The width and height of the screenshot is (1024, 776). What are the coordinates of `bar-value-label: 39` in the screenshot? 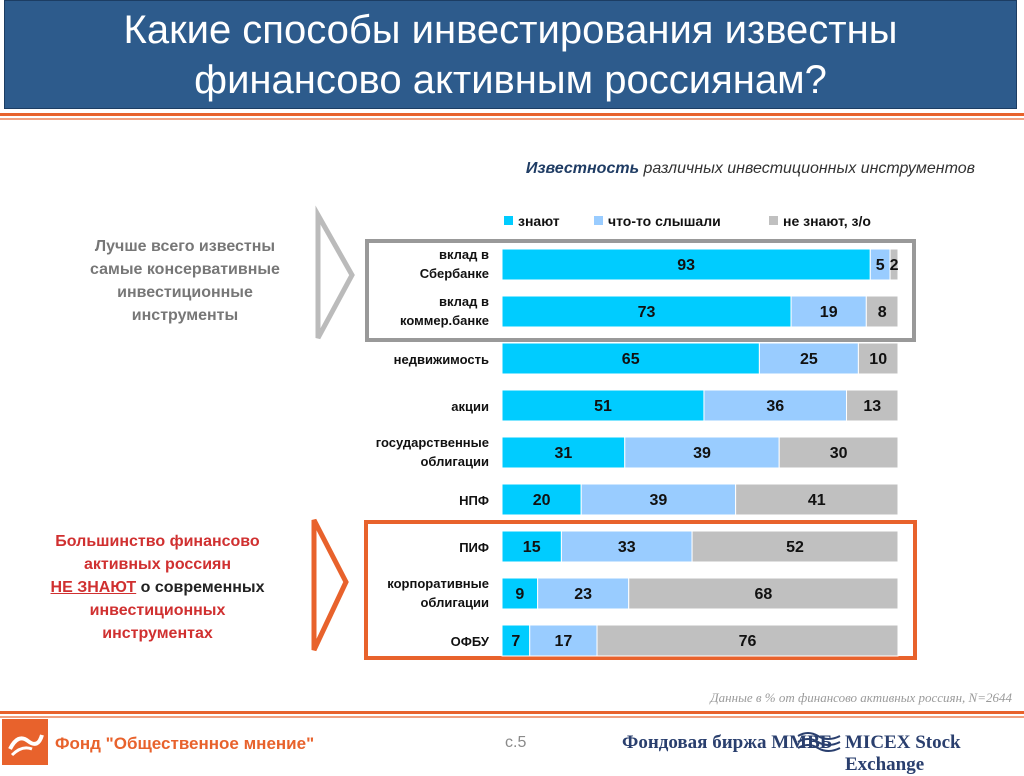 It's located at (702, 453).